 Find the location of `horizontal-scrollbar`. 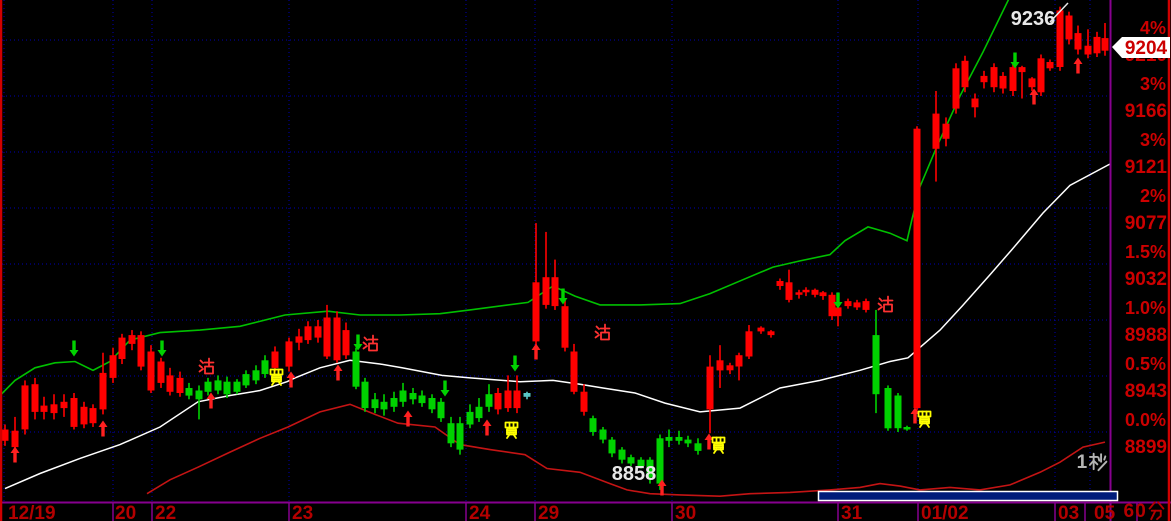

horizontal-scrollbar is located at coordinates (968, 496).